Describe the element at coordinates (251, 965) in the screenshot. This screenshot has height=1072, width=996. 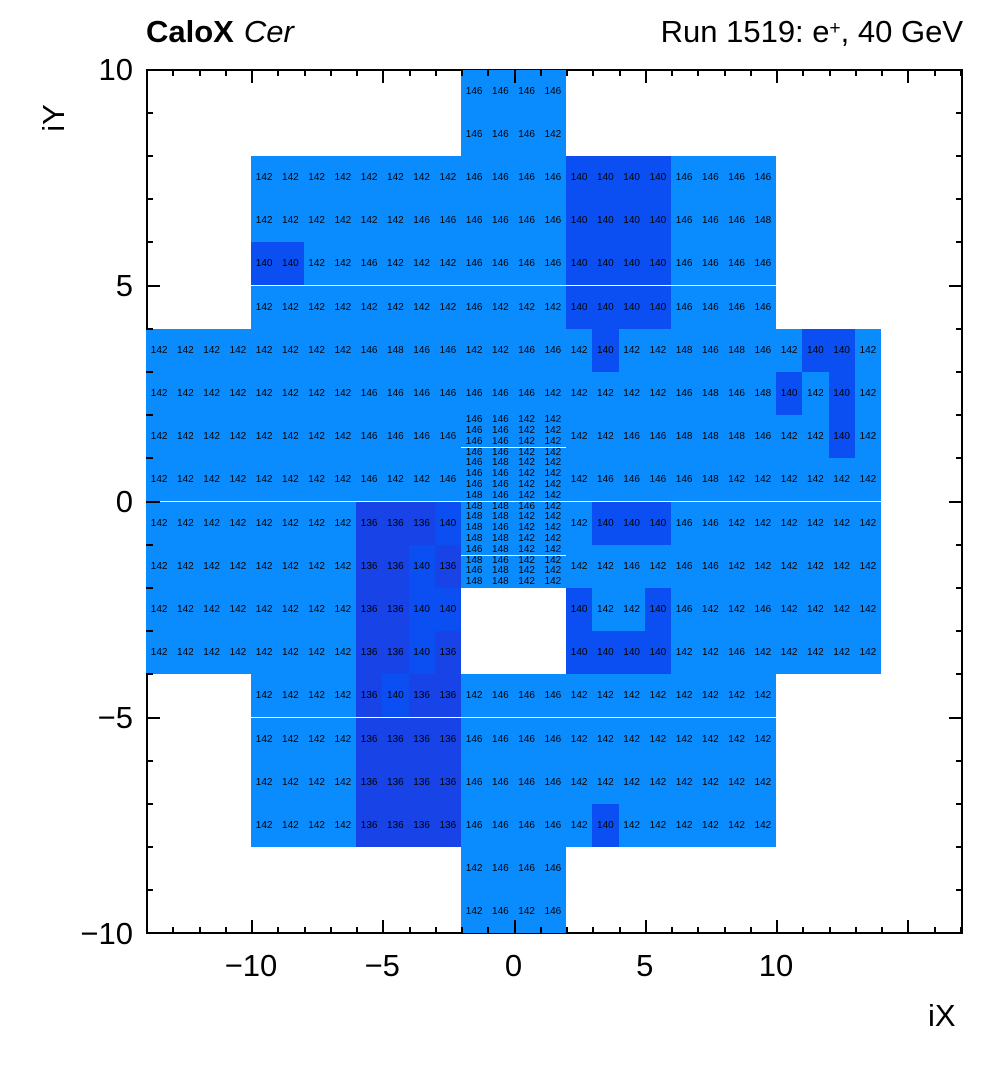
I see `x-tick-label: −10` at that location.